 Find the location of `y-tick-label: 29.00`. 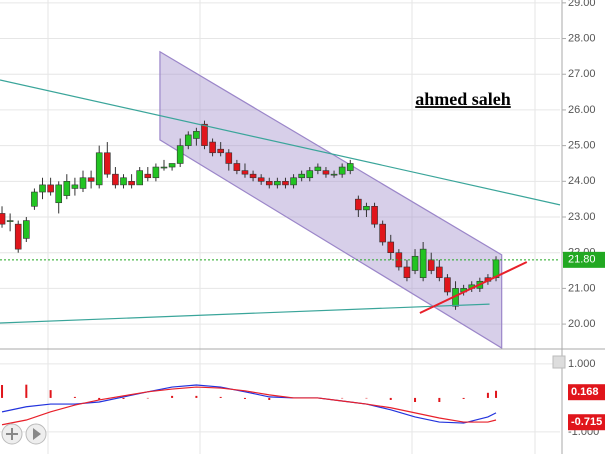

y-tick-label: 29.00 is located at coordinates (582, 4).